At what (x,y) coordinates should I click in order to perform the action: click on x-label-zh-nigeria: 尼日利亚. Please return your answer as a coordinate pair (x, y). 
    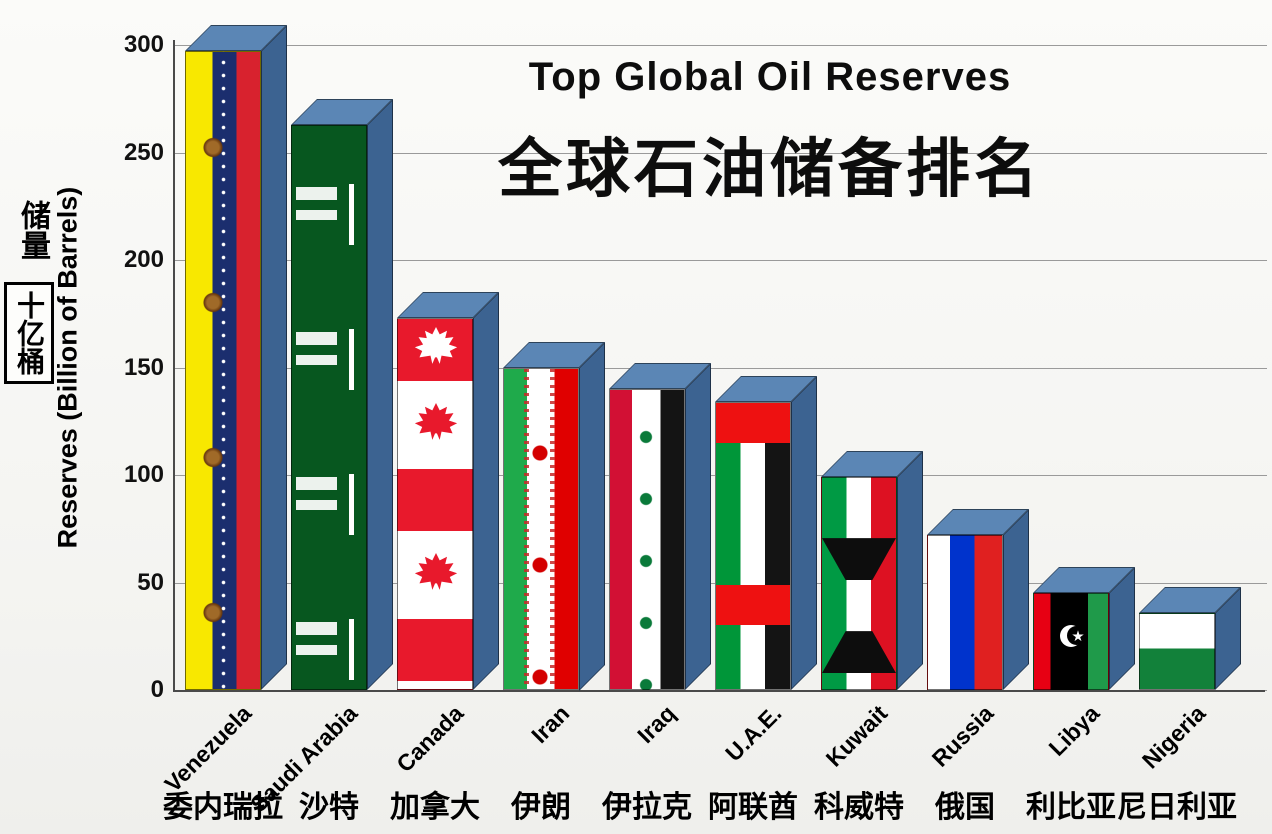
    Looking at the image, I should click on (1177, 807).